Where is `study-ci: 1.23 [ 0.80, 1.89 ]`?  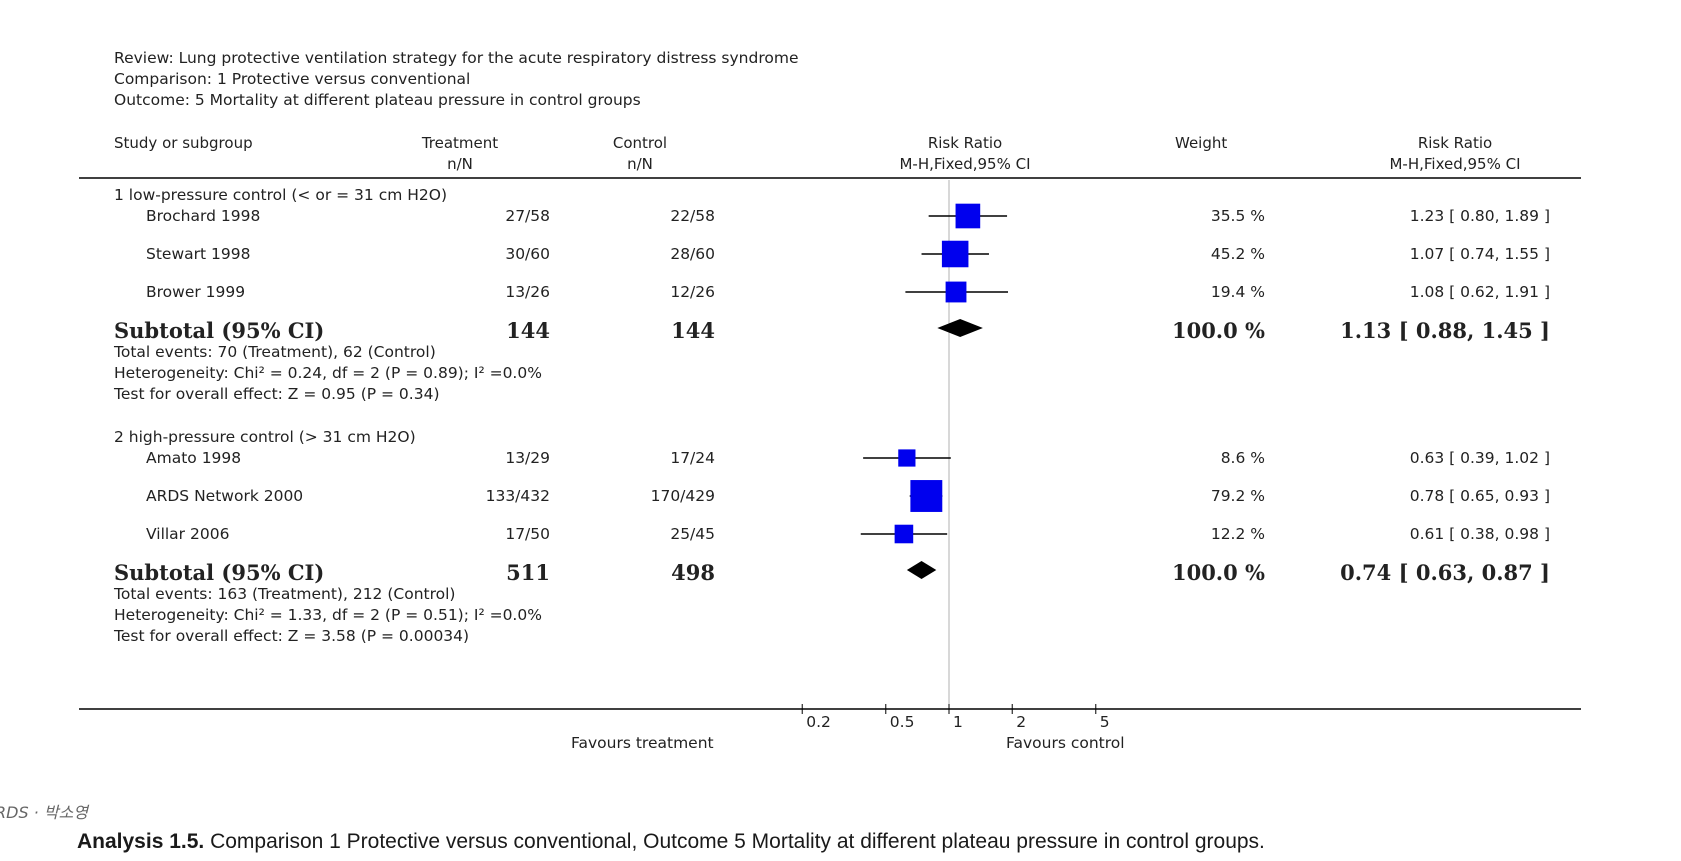
study-ci: 1.23 [ 0.80, 1.89 ] is located at coordinates (1479, 216).